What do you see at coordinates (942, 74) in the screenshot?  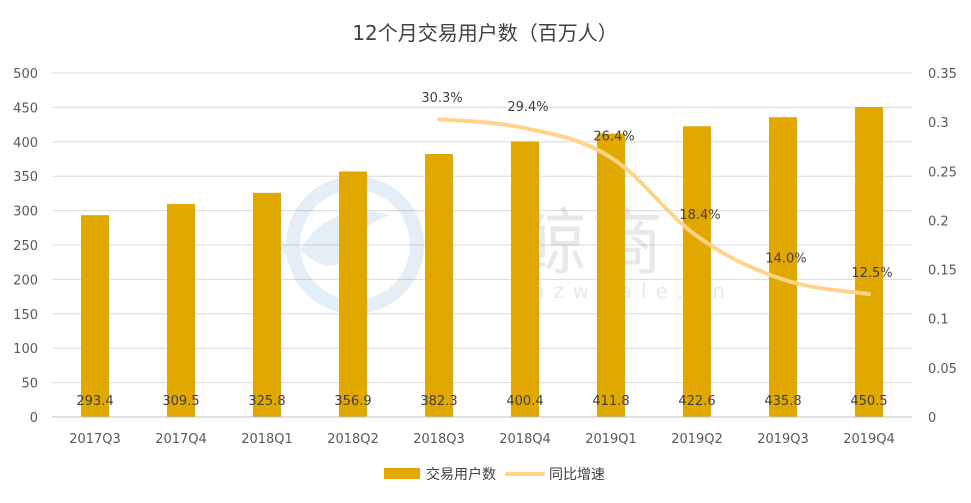 I see `right-y-tick-label: 0.35` at bounding box center [942, 74].